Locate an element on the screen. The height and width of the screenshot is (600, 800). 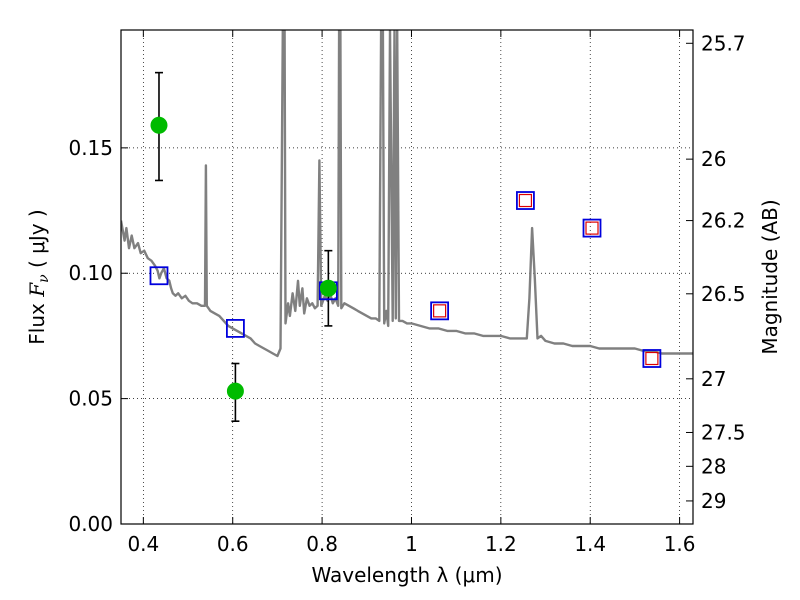
x-tick-label: 1.4 is located at coordinates (590, 544).